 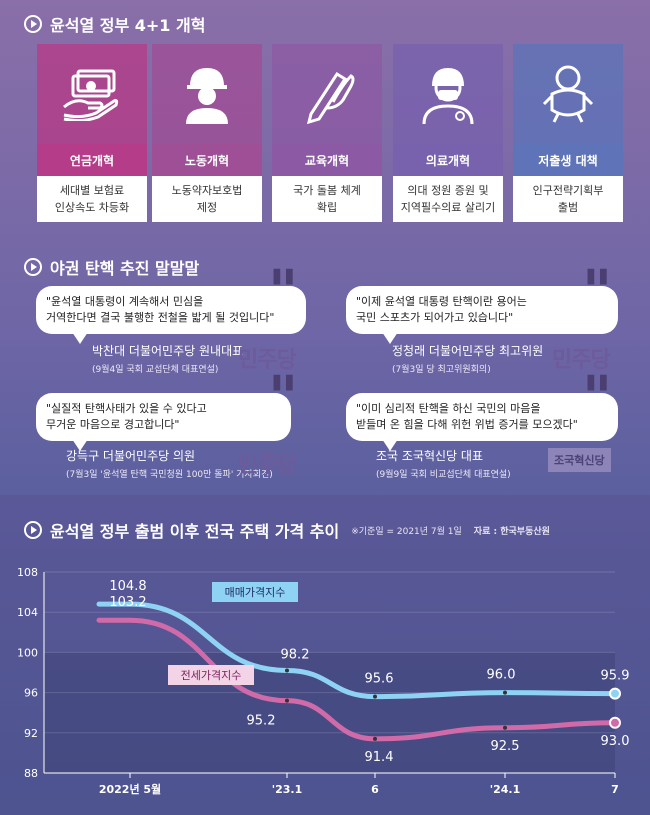 I want to click on reform-card: 교육개혁 국가 돌봄 체계 확립, so click(x=327, y=133).